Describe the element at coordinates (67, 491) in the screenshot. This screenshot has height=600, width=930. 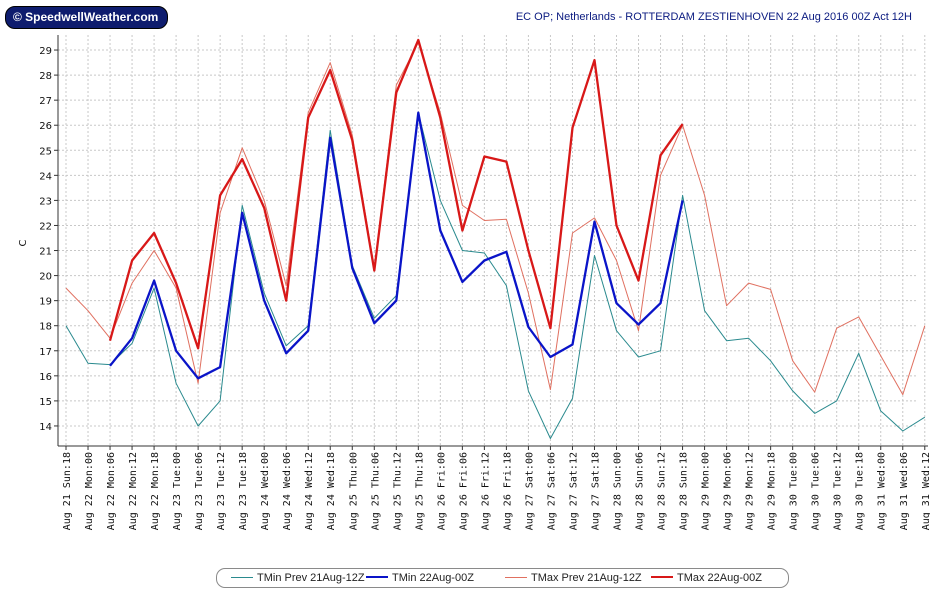
I see `x-tick-label: Aug 21 Sun:18` at that location.